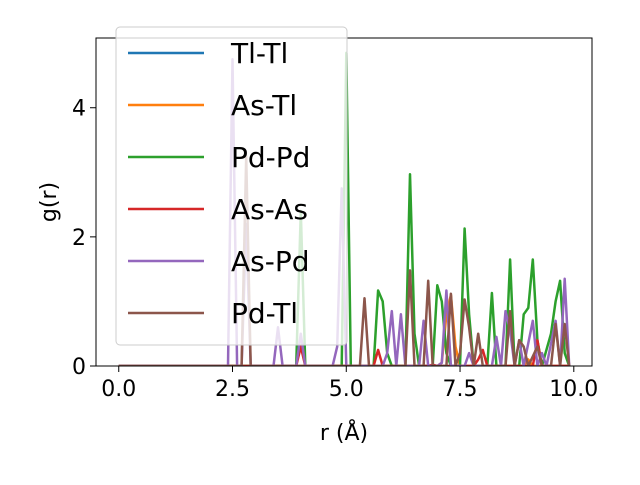 The height and width of the screenshot is (485, 640). I want to click on x-tick-label: 0.0, so click(118, 389).